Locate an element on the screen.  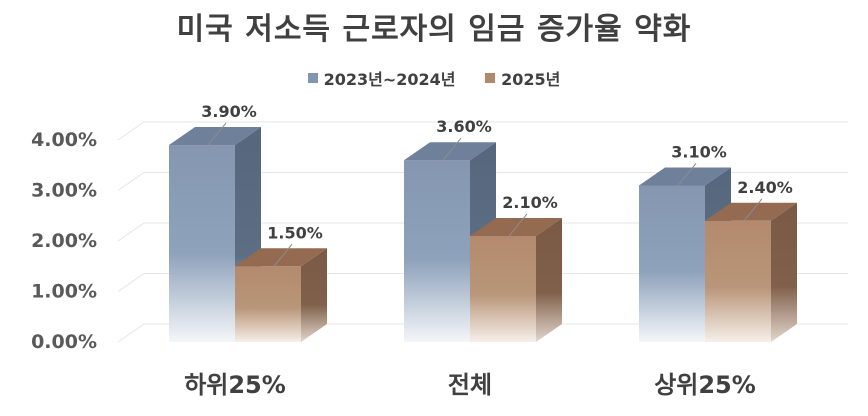
legend: 2023년~2024년 2025년 is located at coordinates (434, 78).